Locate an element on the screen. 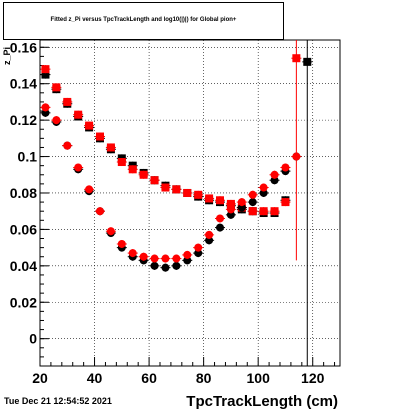 This screenshot has width=400, height=409. x-tick-label: 40 is located at coordinates (95, 378).